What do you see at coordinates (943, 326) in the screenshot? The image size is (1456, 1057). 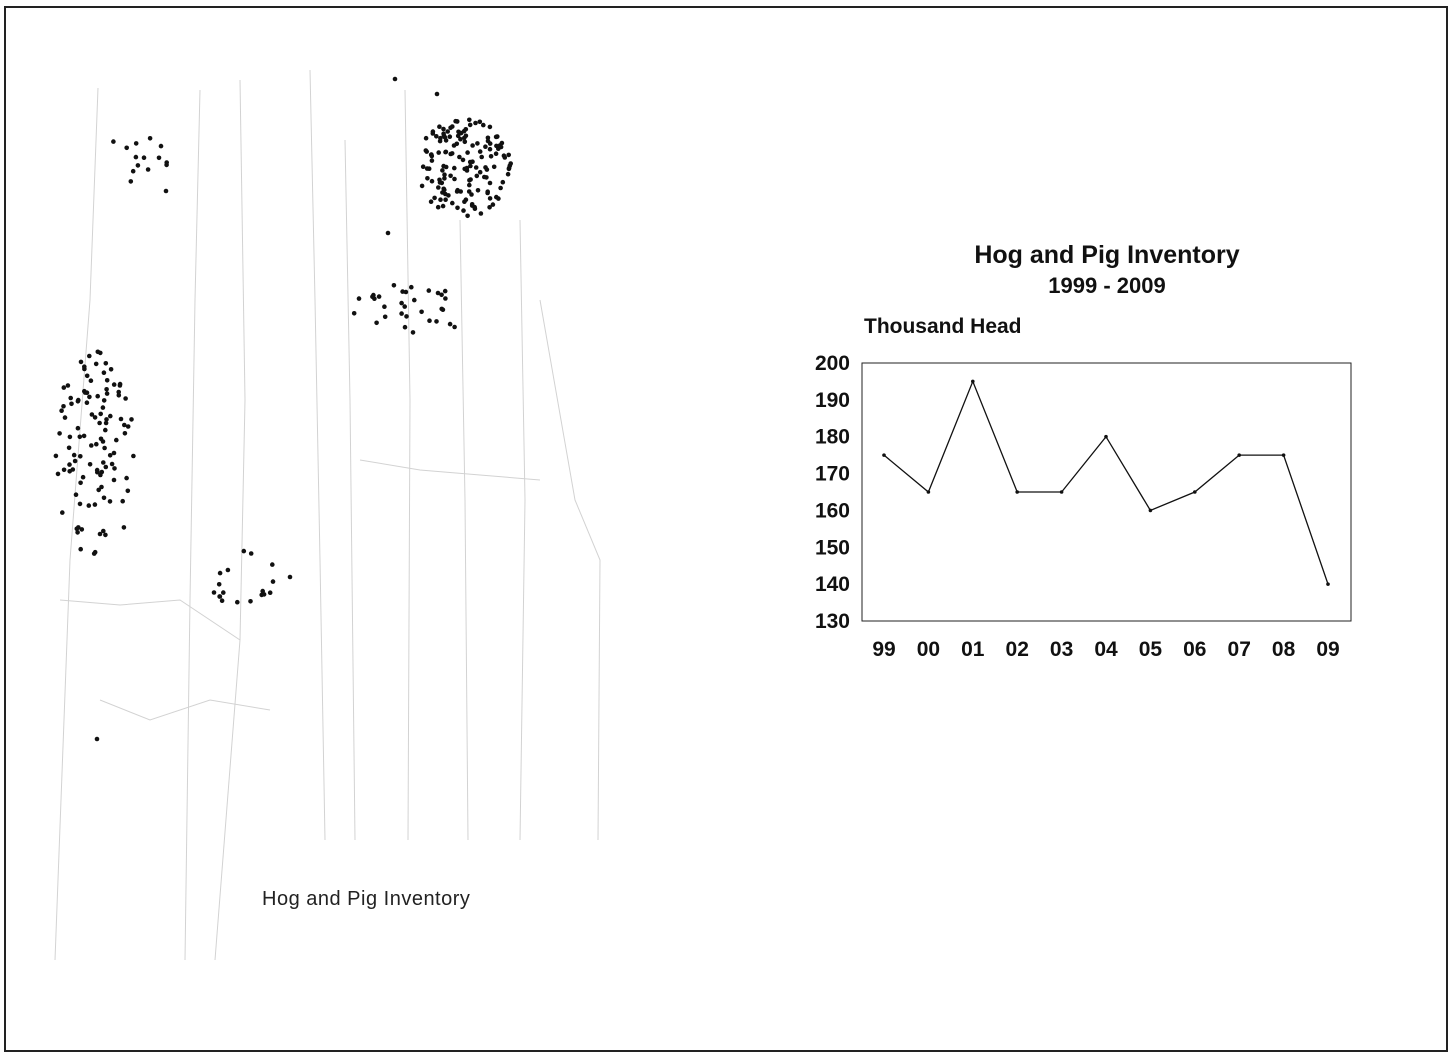 I see `chart-y-axis-label: Thousand Head` at bounding box center [943, 326].